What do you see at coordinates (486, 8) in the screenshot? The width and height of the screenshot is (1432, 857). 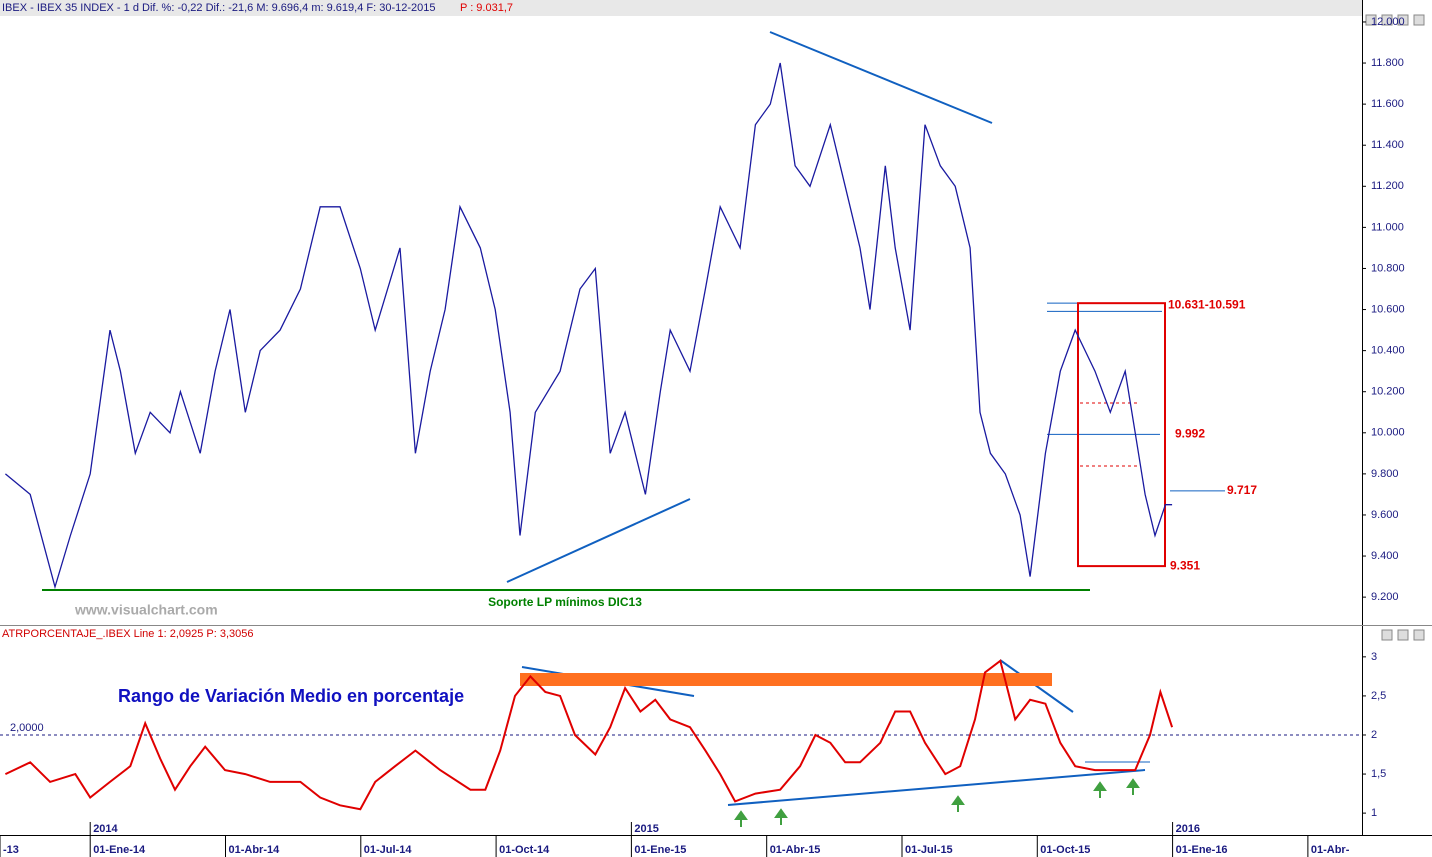 I see `price-header-extra: P : 9.031,7` at bounding box center [486, 8].